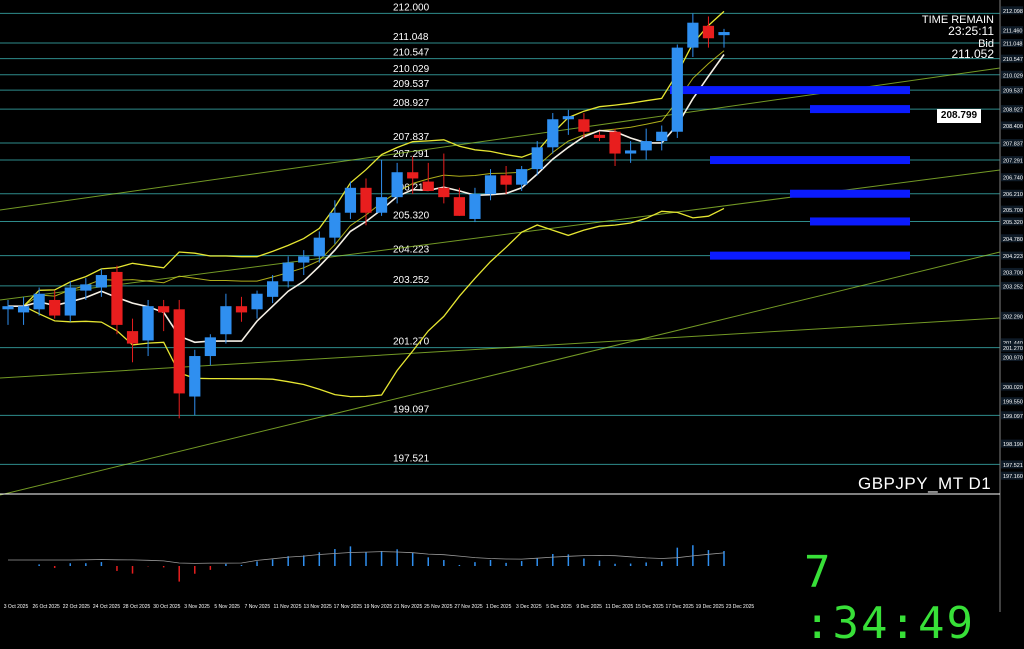  Describe the element at coordinates (1012, 32) in the screenshot. I see `axis-tick-label: 211.460` at that location.